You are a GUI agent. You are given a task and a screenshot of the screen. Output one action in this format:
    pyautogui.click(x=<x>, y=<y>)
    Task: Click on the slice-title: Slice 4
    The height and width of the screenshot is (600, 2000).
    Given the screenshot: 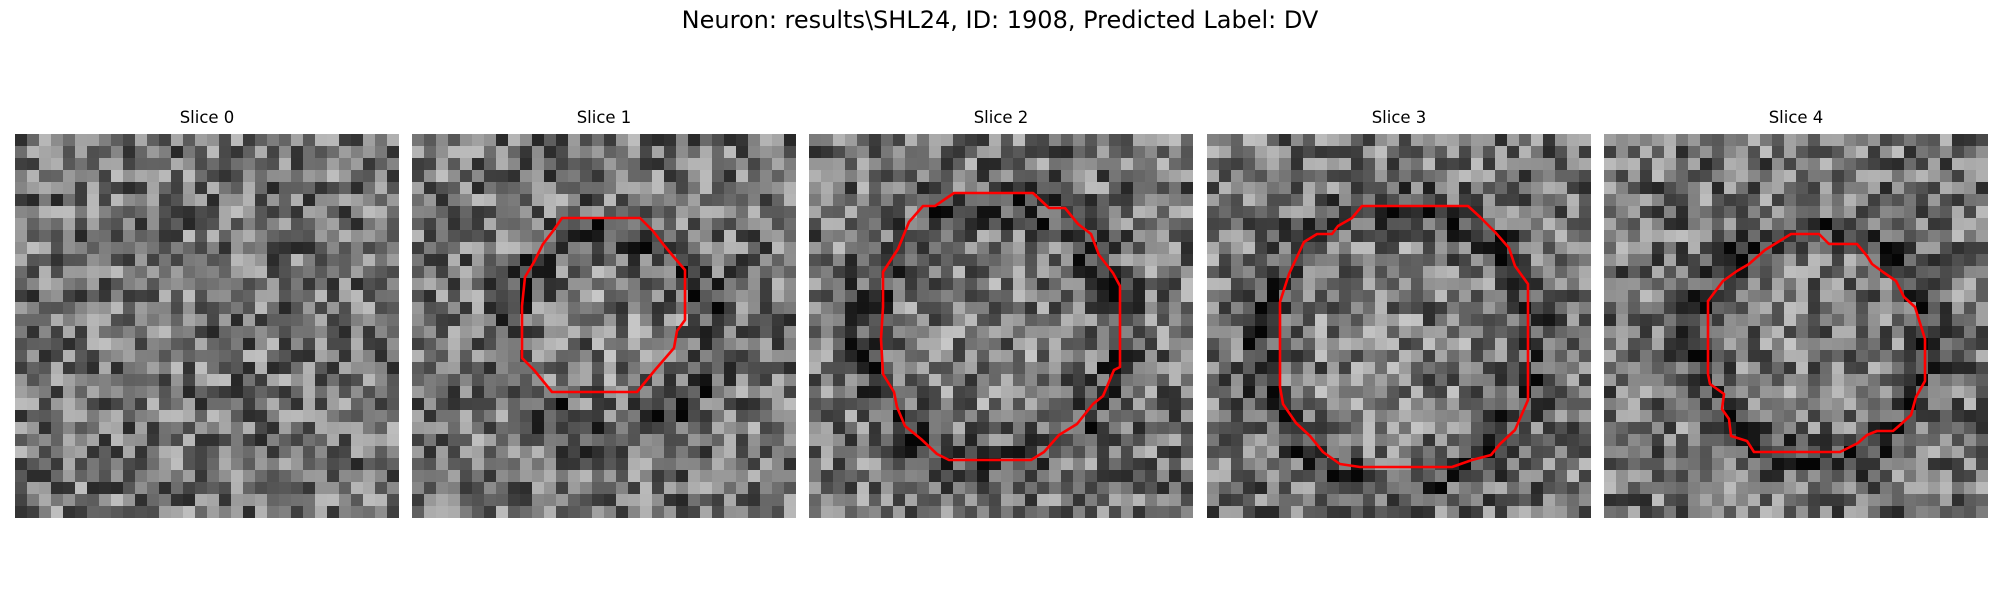 What is the action you would take?
    pyautogui.click(x=1796, y=117)
    